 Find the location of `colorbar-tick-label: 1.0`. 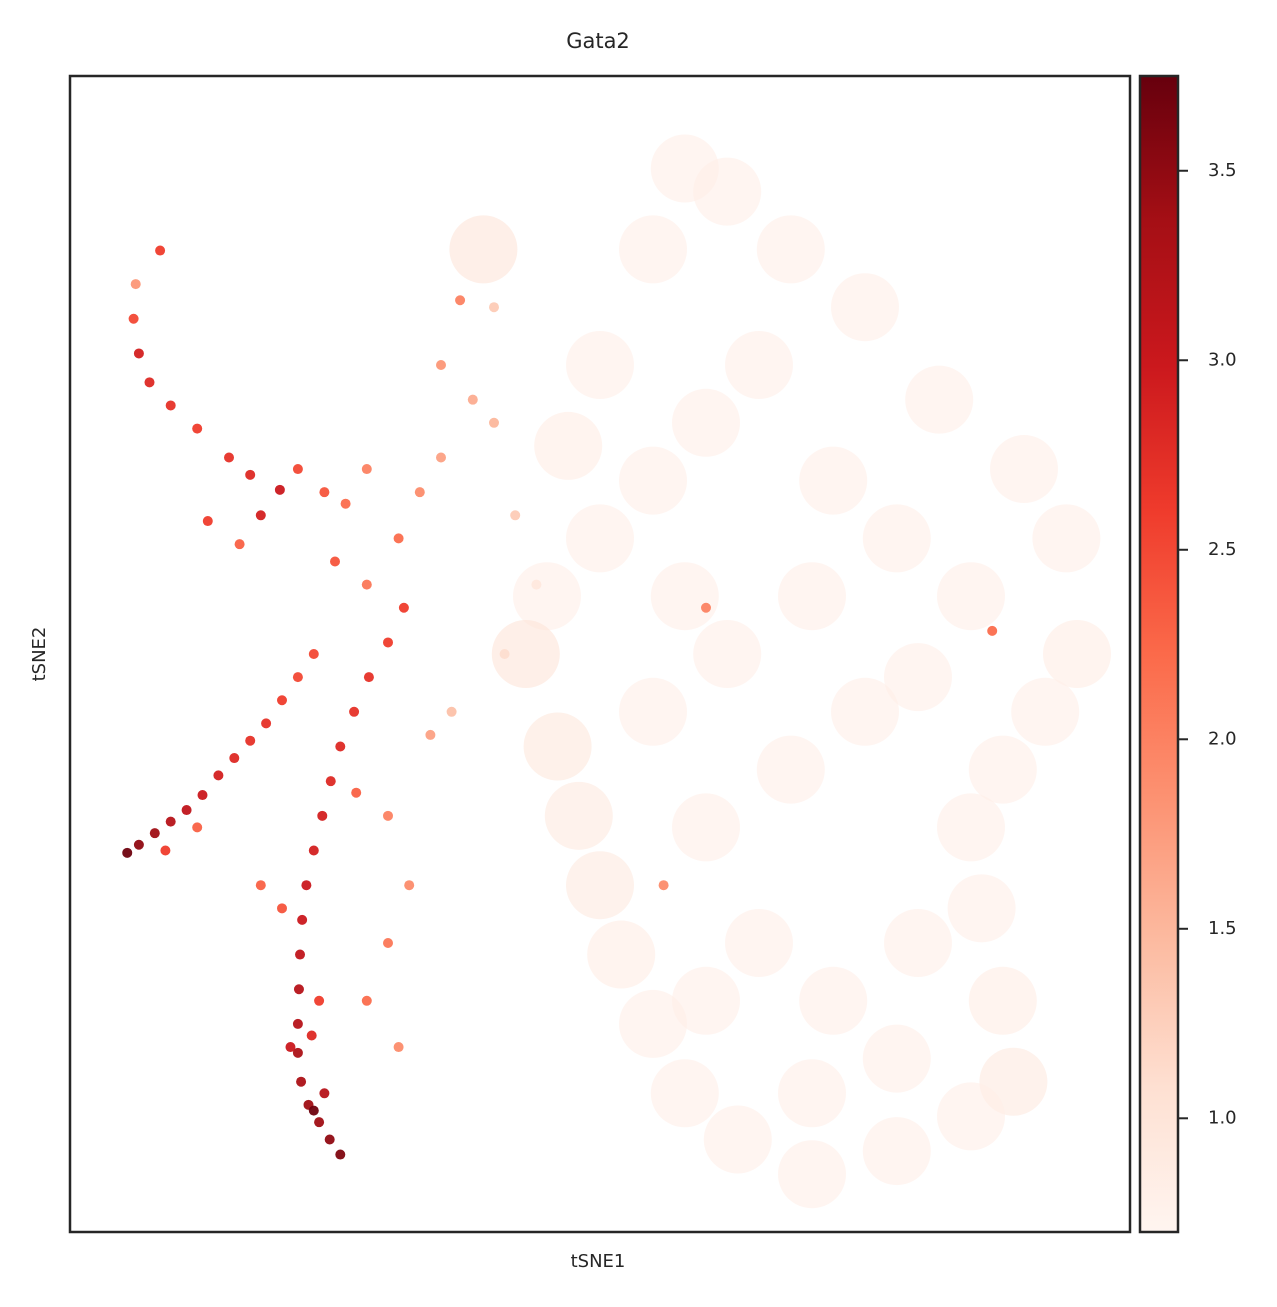

colorbar-tick-label: 1.0 is located at coordinates (1222, 1117).